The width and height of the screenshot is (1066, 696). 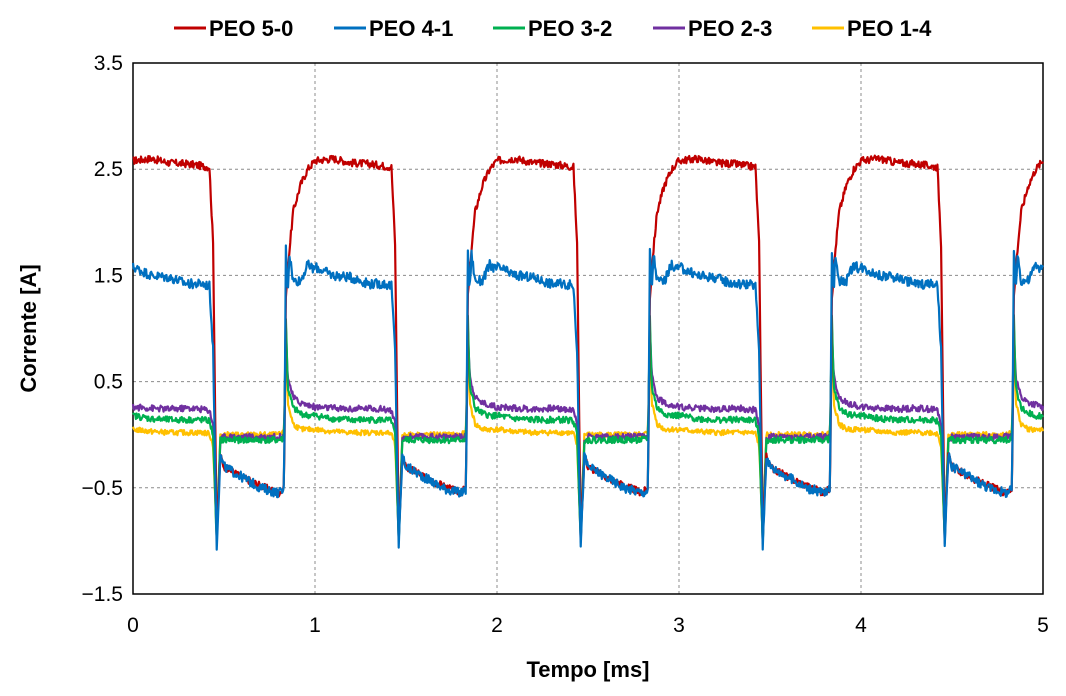 What do you see at coordinates (251, 28) in the screenshot?
I see `legend-label: PEO 5-0` at bounding box center [251, 28].